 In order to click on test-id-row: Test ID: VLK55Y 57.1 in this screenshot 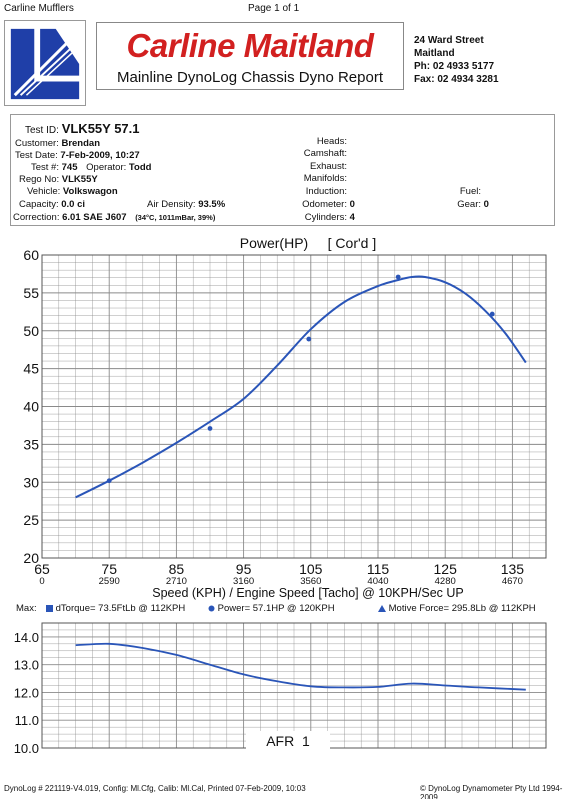, I will do `click(82, 128)`.